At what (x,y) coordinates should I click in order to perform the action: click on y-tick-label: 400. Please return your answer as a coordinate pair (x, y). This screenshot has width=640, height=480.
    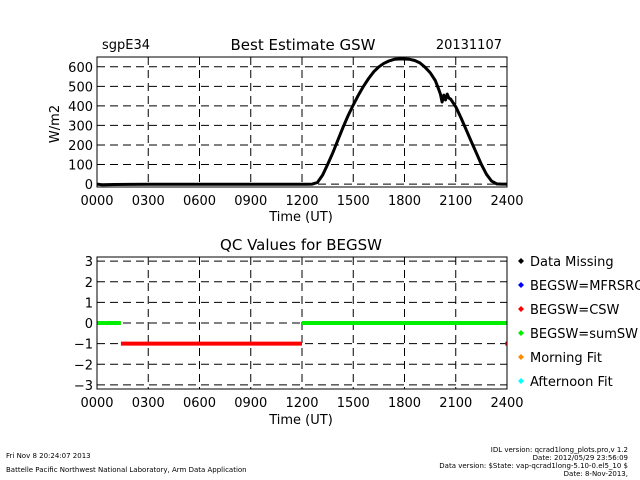
    Looking at the image, I should click on (80, 107).